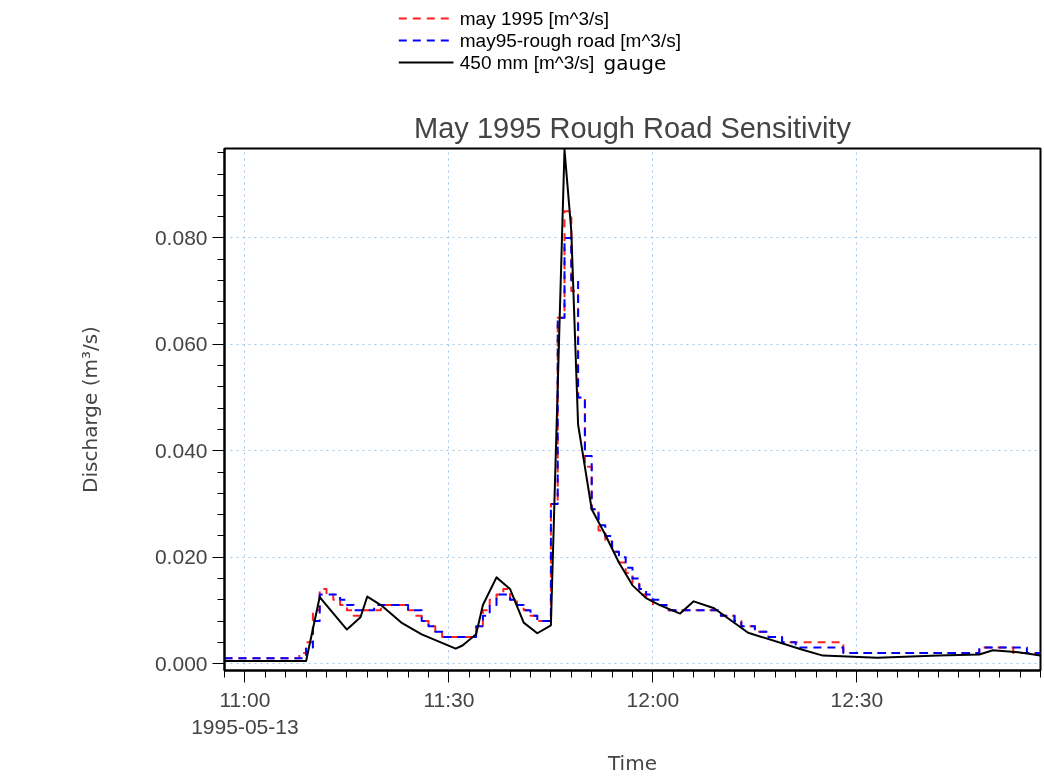 This screenshot has height=778, width=1044. I want to click on y-tick-label: 0.080, so click(181, 237).